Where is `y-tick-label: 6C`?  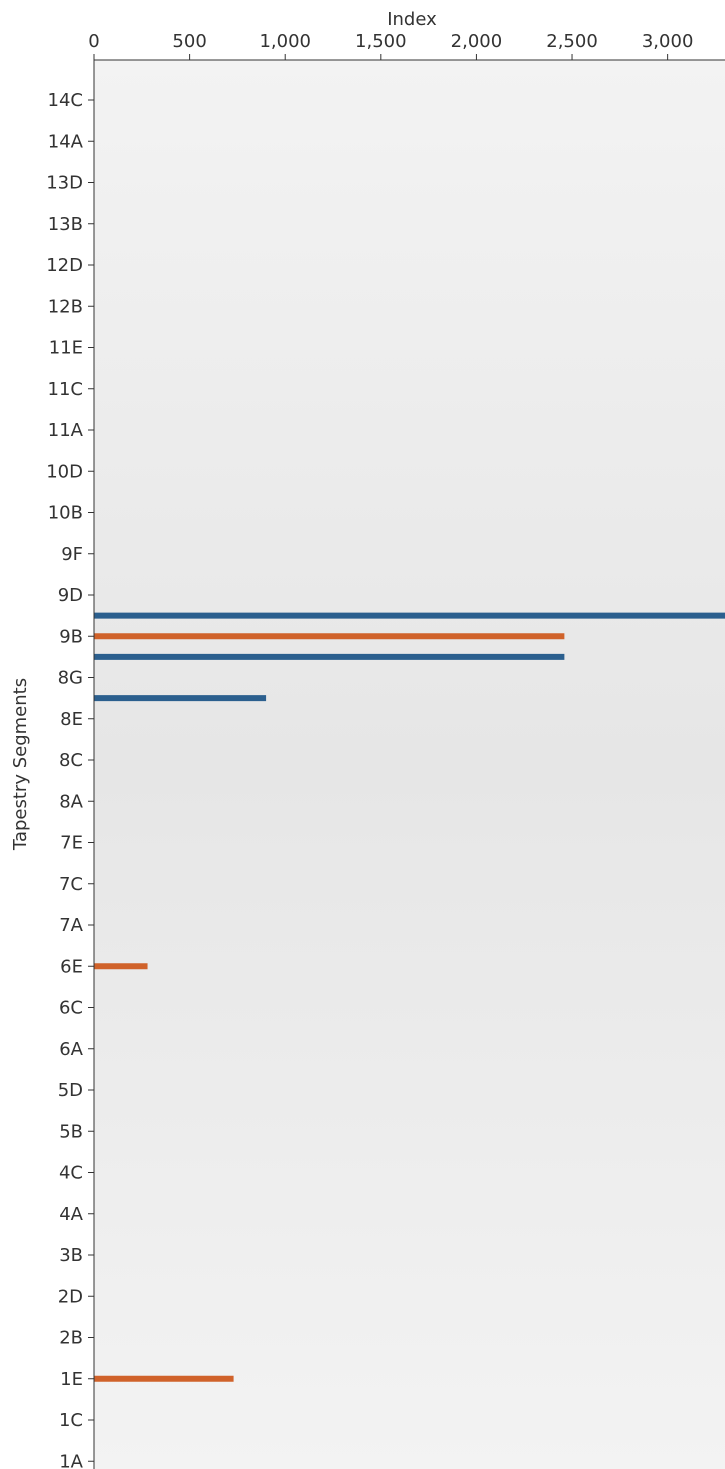
y-tick-label: 6C is located at coordinates (71, 1008).